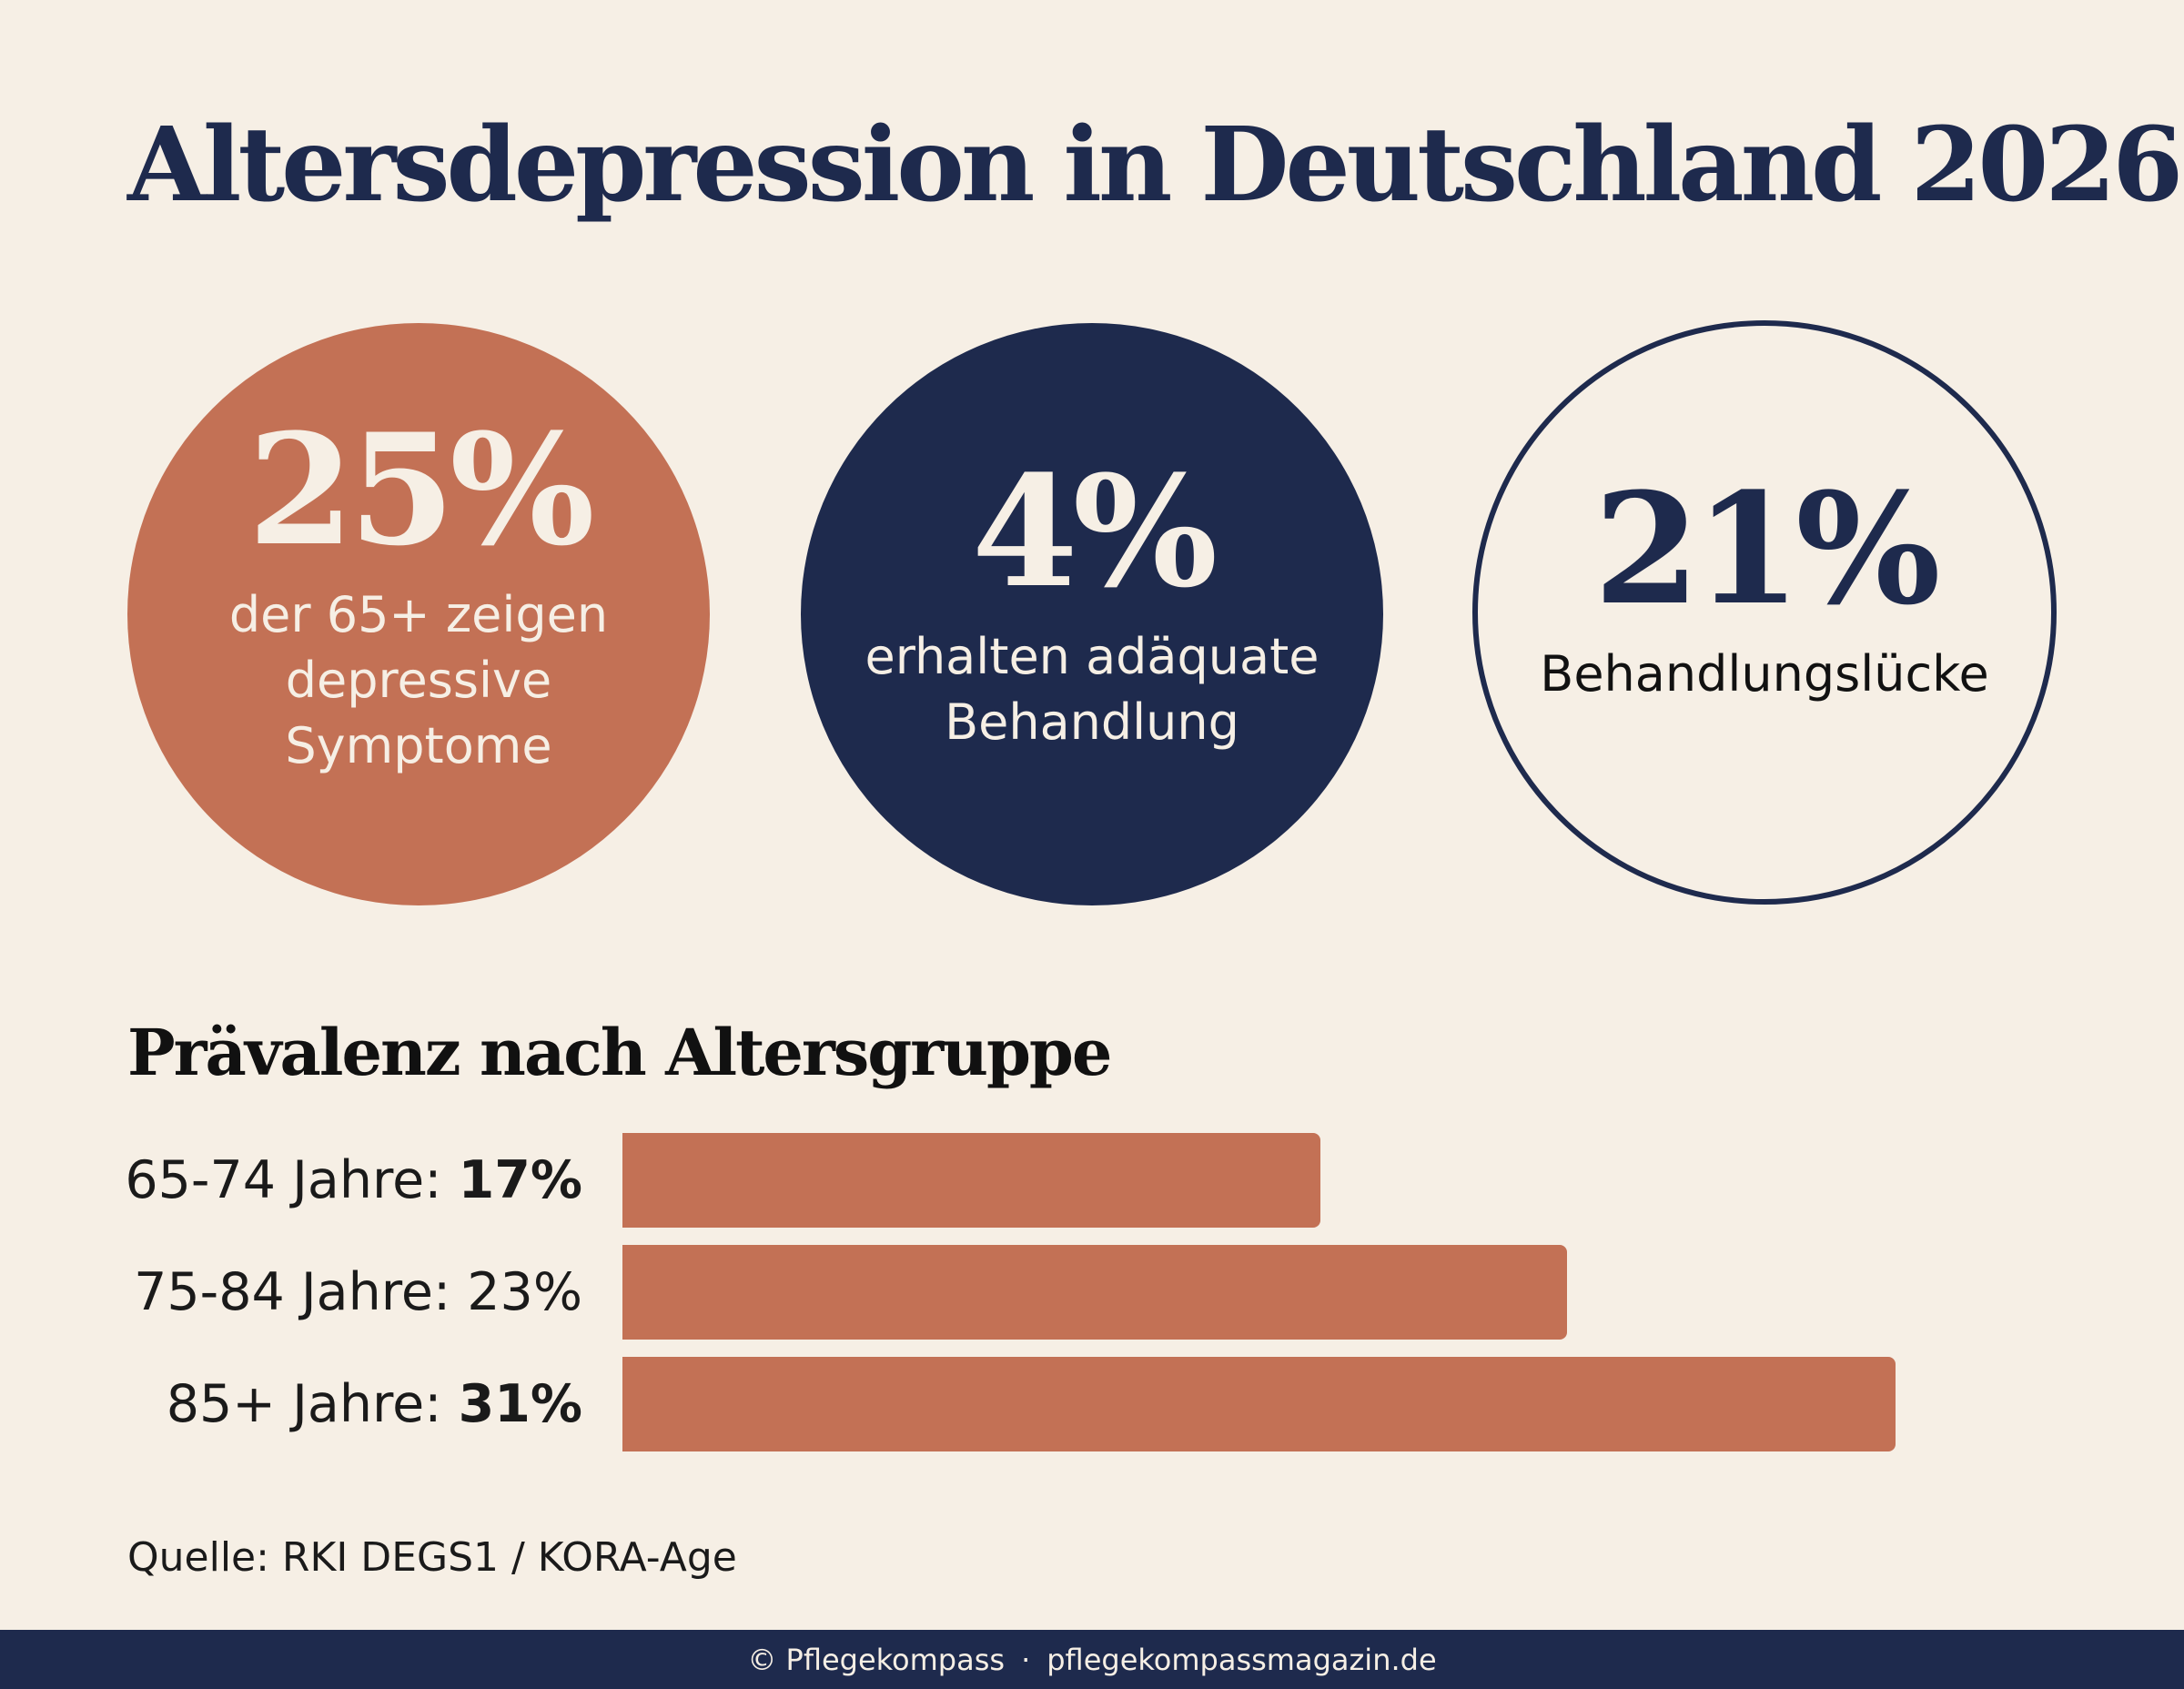 This screenshot has height=1689, width=2184. I want to click on footer-copyright: © Pflegekompass, so click(877, 1659).